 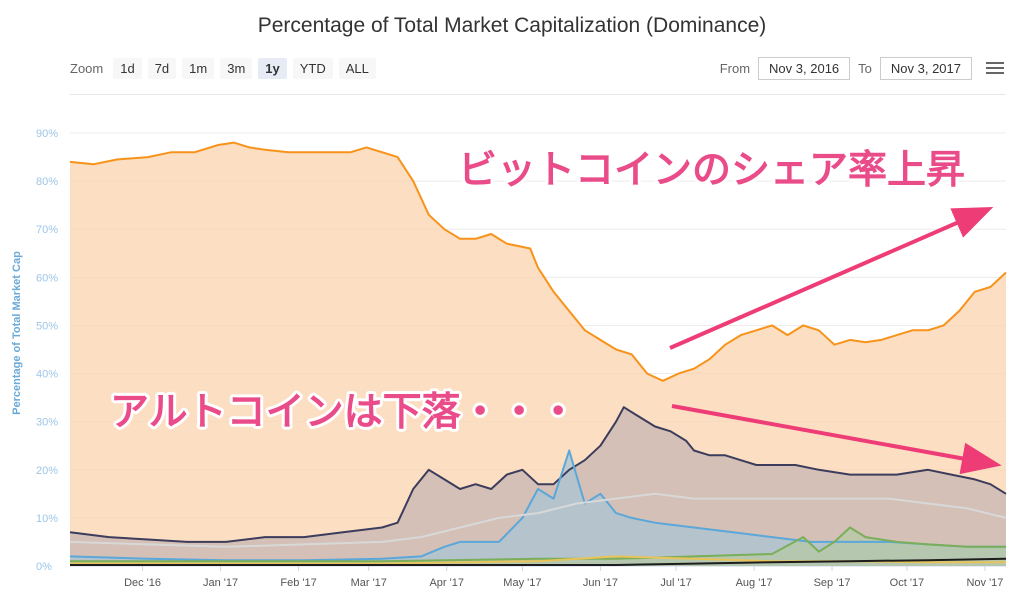 I want to click on x-tick-label: Aug '17, so click(x=754, y=583).